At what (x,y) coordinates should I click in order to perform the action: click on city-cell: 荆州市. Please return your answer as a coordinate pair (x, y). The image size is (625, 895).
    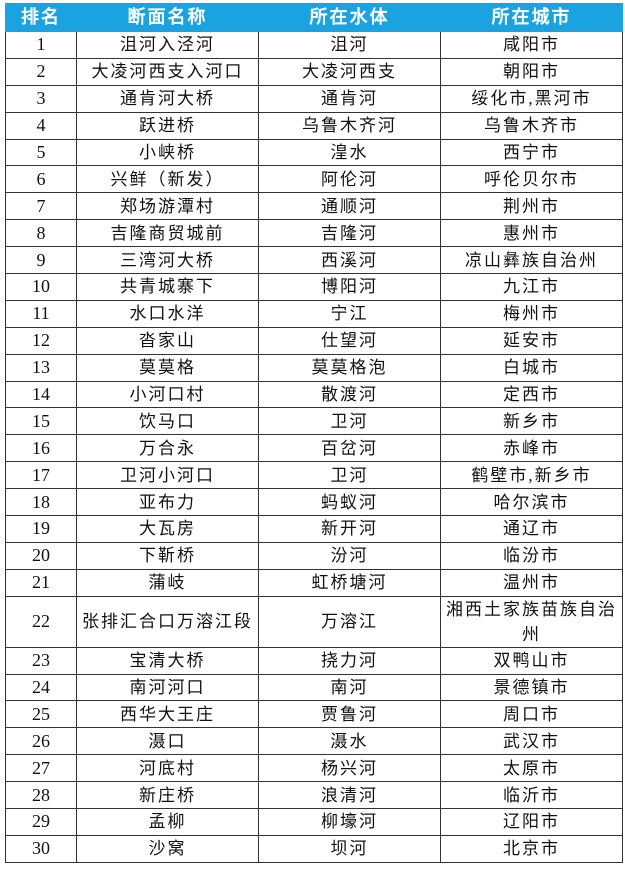
    Looking at the image, I should click on (531, 206).